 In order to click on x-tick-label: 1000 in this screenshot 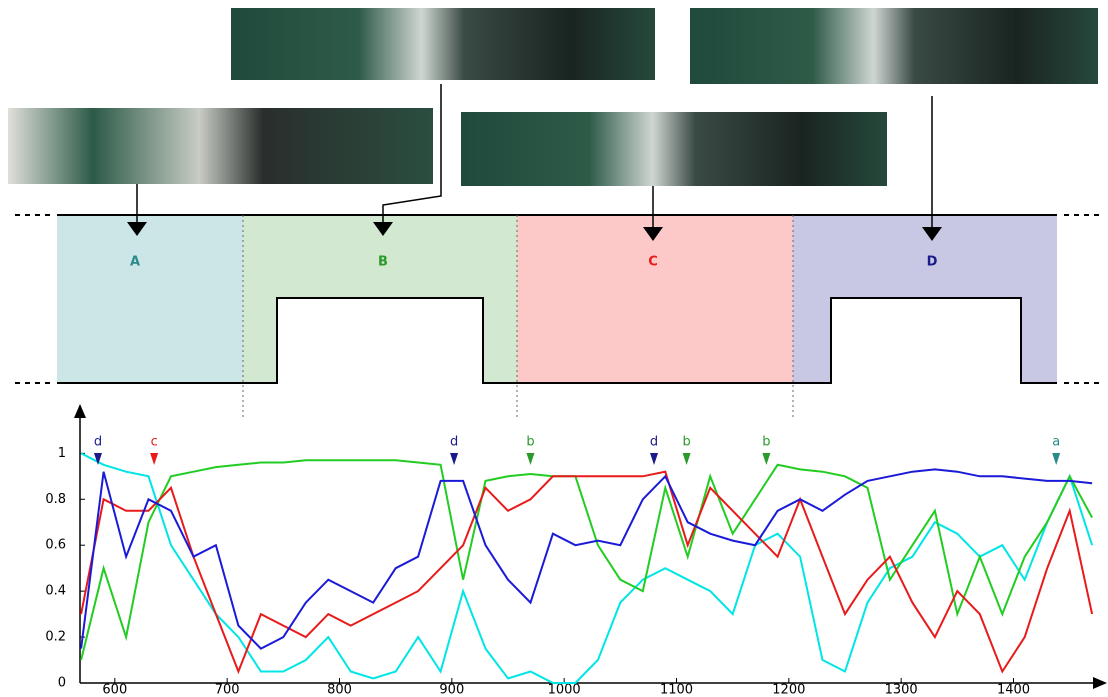, I will do `click(564, 690)`.